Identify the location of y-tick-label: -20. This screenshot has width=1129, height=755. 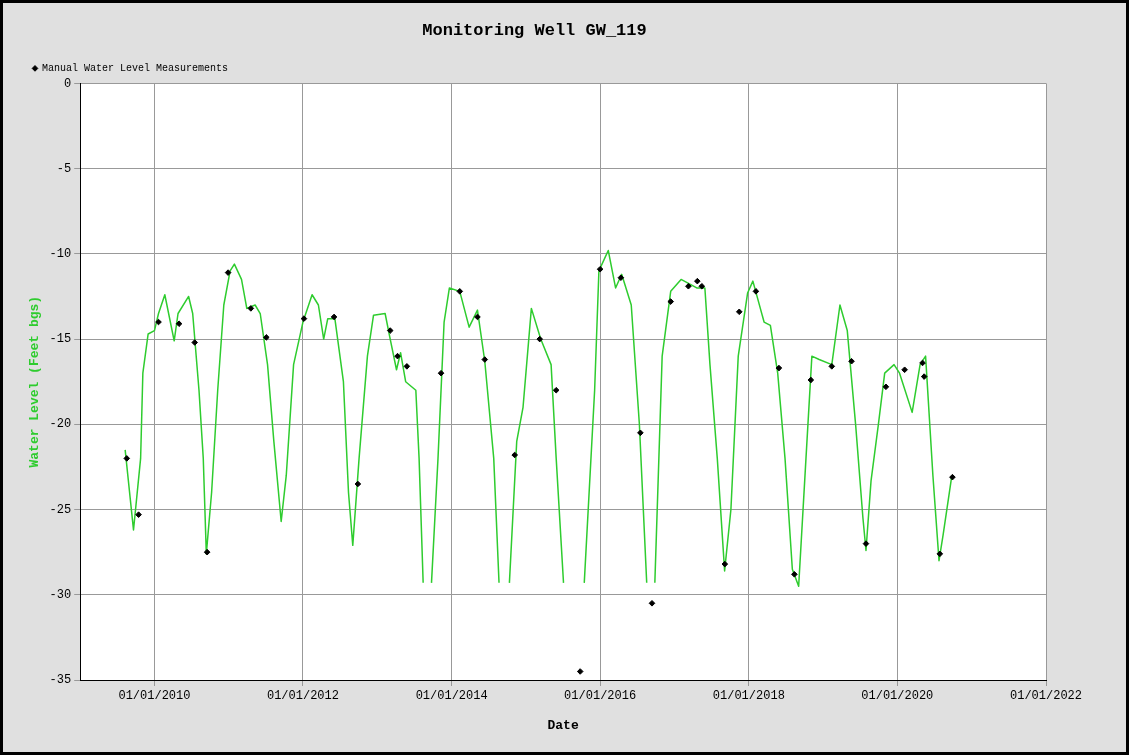
(60, 424).